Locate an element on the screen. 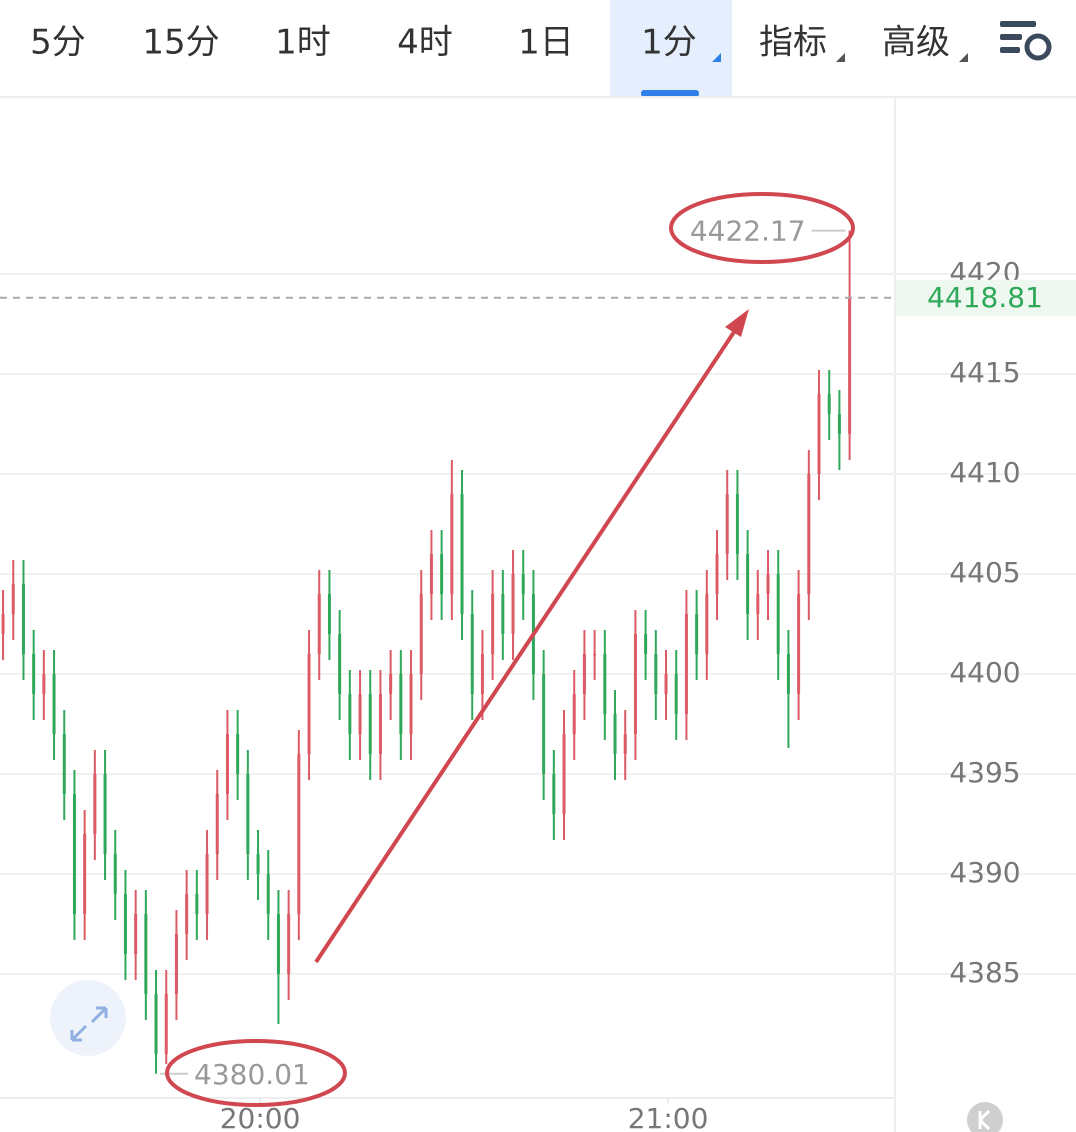  tab: 15分 is located at coordinates (180, 43).